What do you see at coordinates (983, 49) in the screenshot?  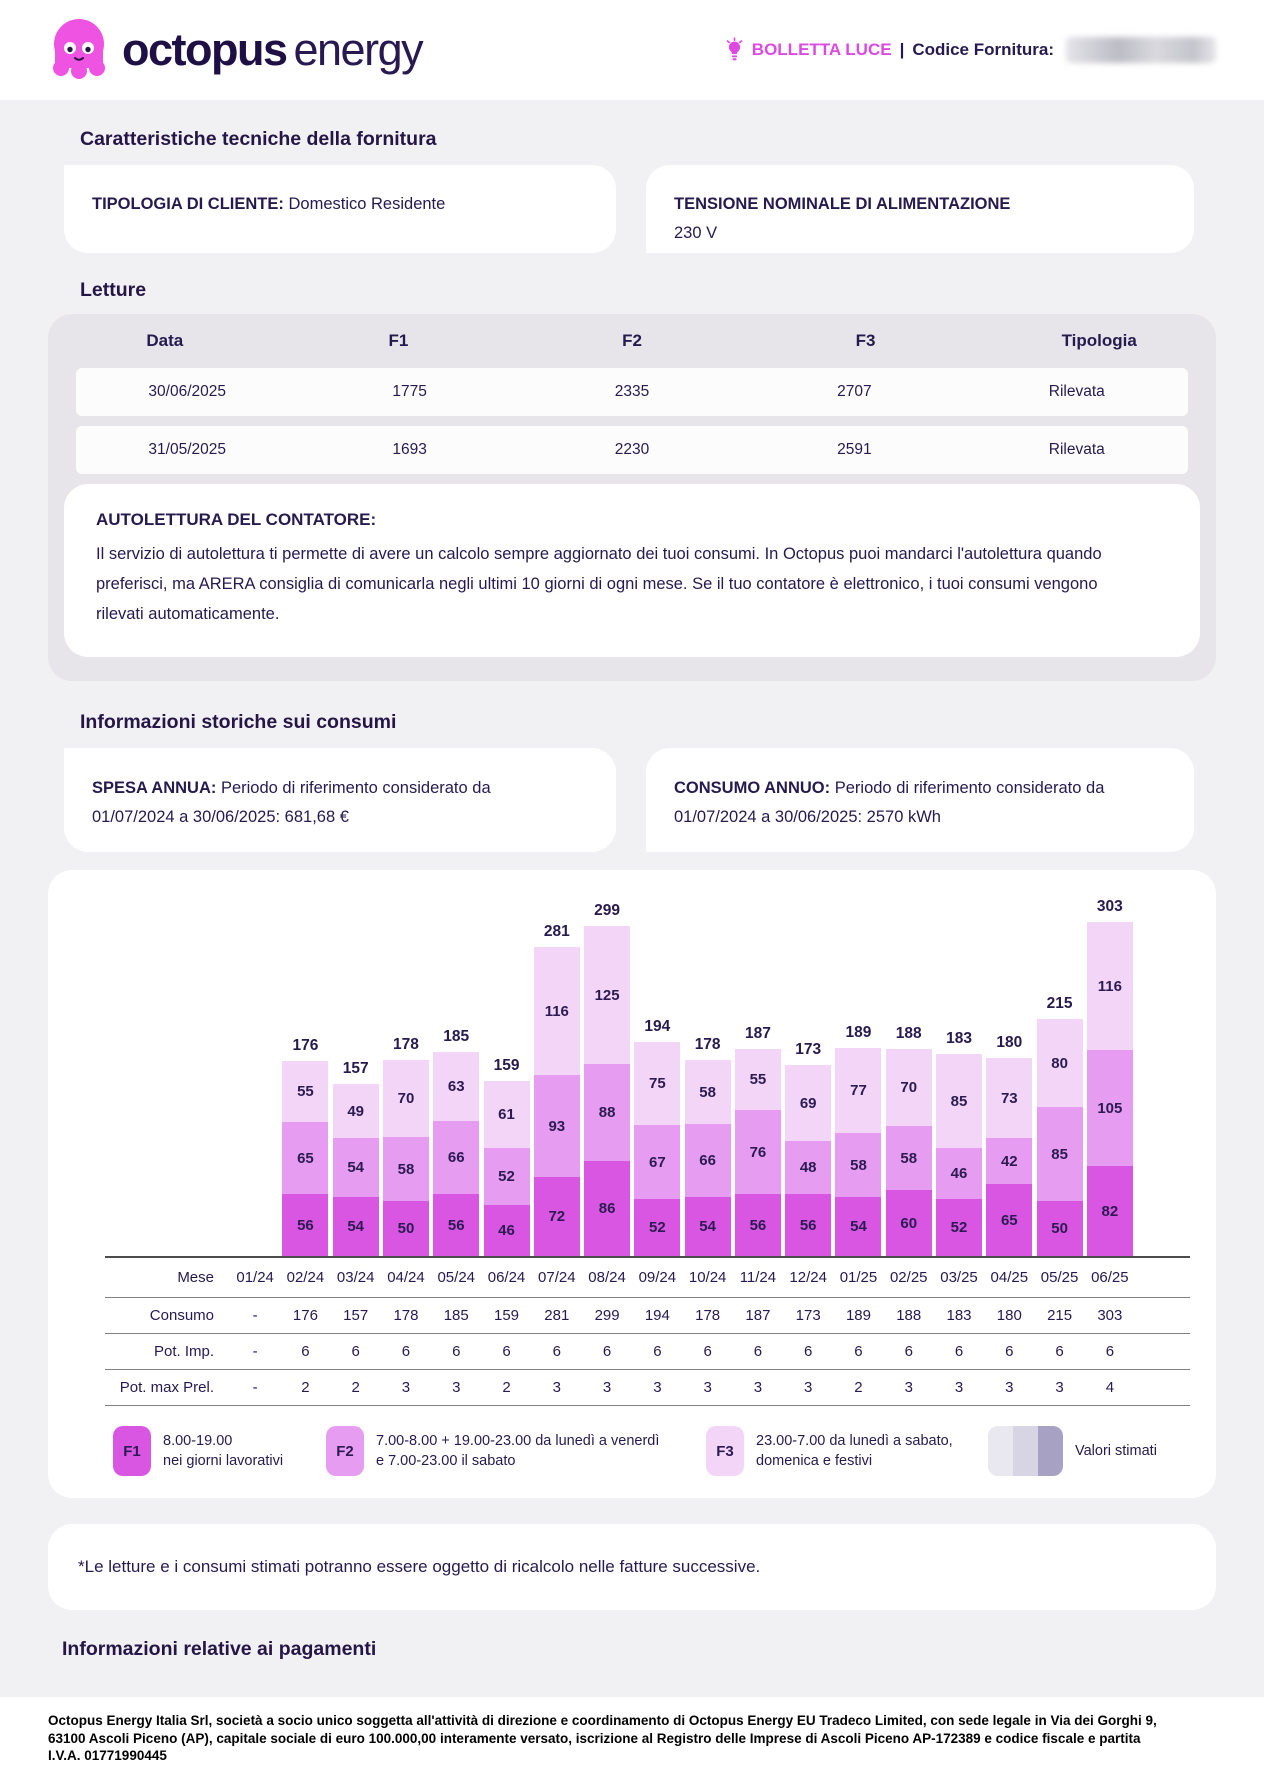 I see `supply-code-label: Codice Fornitura:` at bounding box center [983, 49].